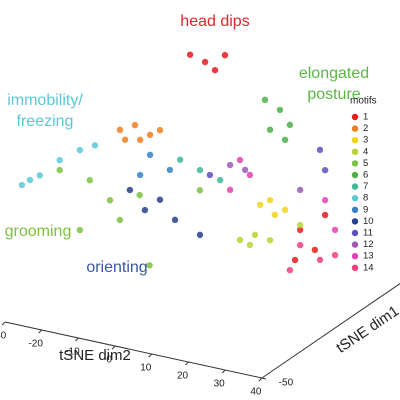 This screenshot has width=400, height=400. What do you see at coordinates (256, 392) in the screenshot?
I see `x-tick-label: 40` at bounding box center [256, 392].